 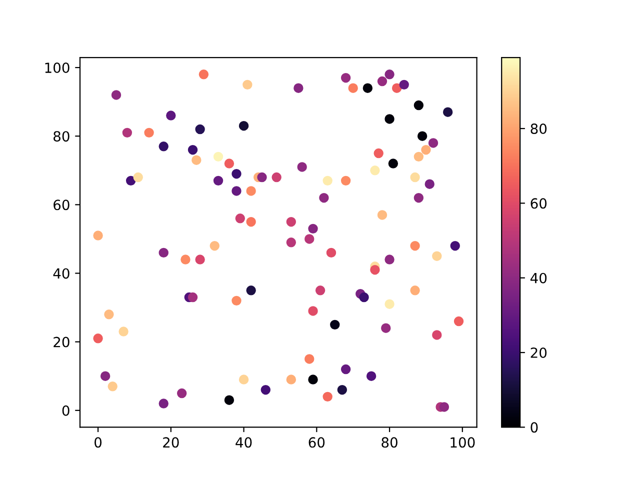 What do you see at coordinates (61, 273) in the screenshot?
I see `y-tick-label: 40` at bounding box center [61, 273].